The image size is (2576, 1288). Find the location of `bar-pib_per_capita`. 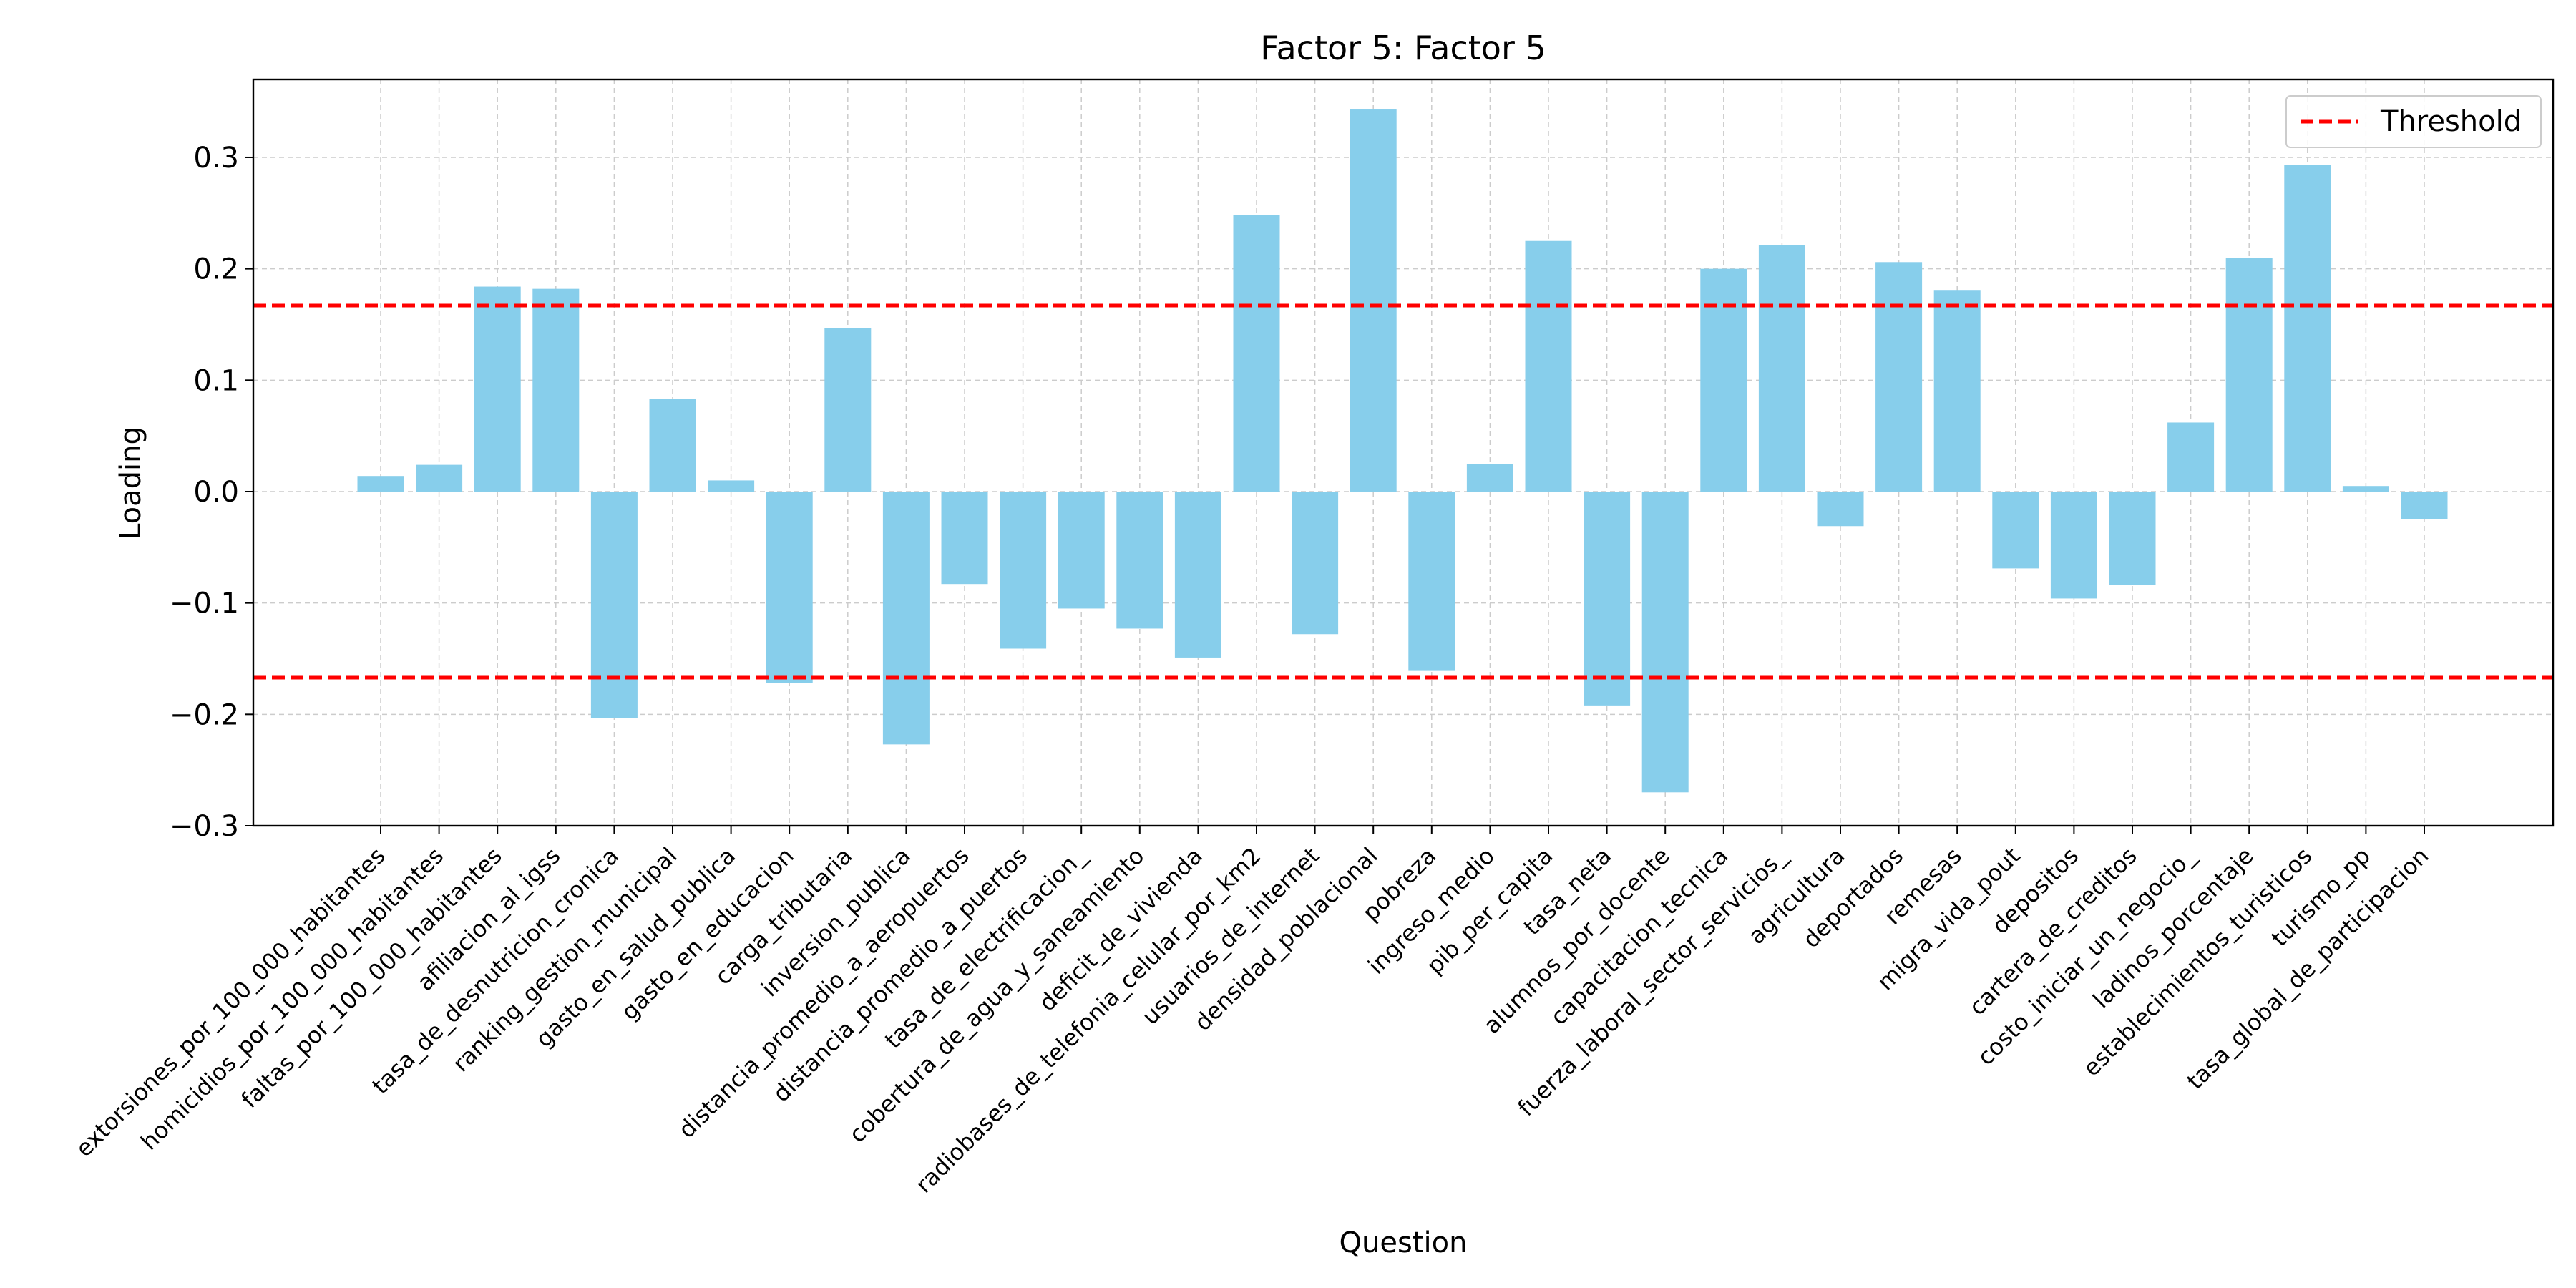

bar-pib_per_capita is located at coordinates (1548, 366).